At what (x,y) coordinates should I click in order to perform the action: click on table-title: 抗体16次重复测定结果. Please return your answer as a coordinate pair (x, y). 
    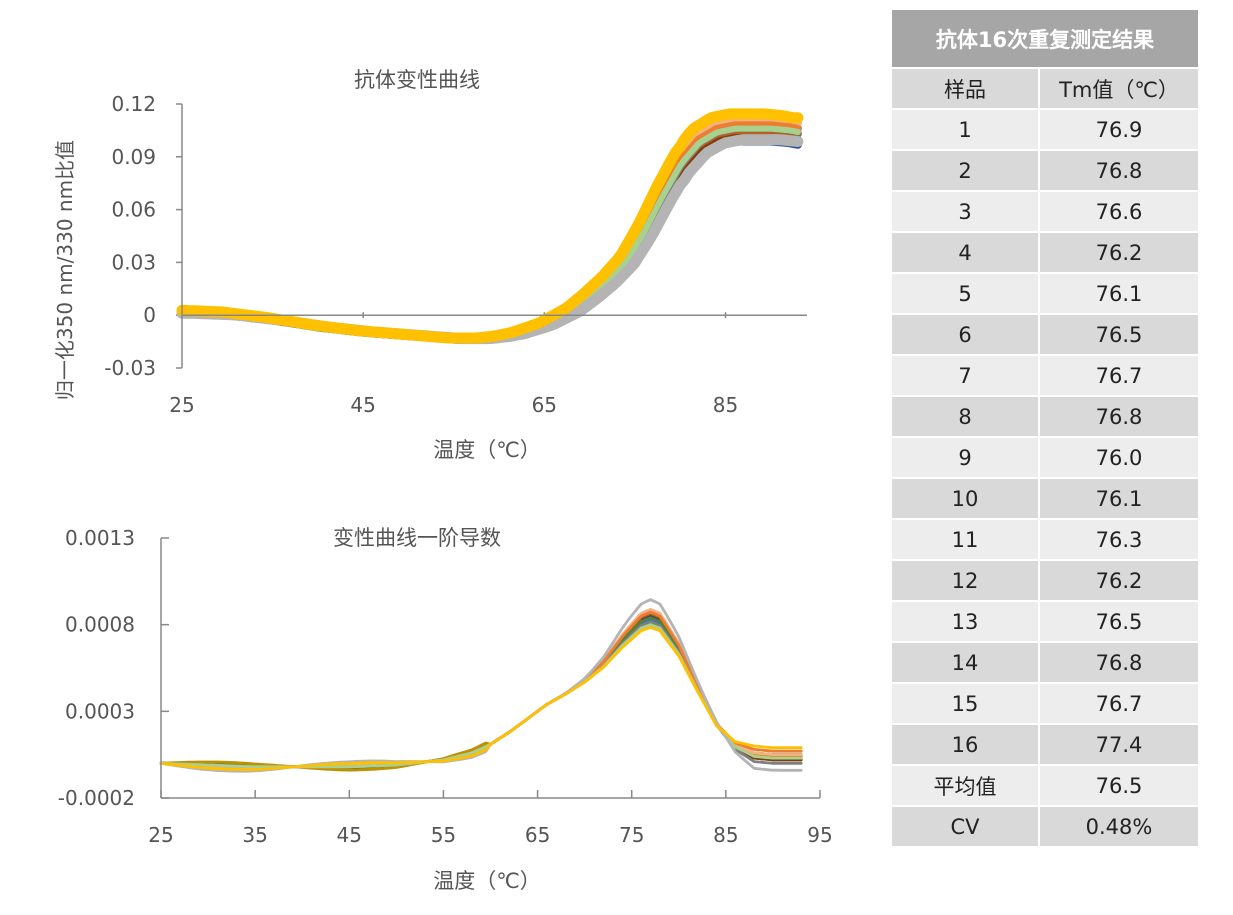
    Looking at the image, I should click on (1045, 38).